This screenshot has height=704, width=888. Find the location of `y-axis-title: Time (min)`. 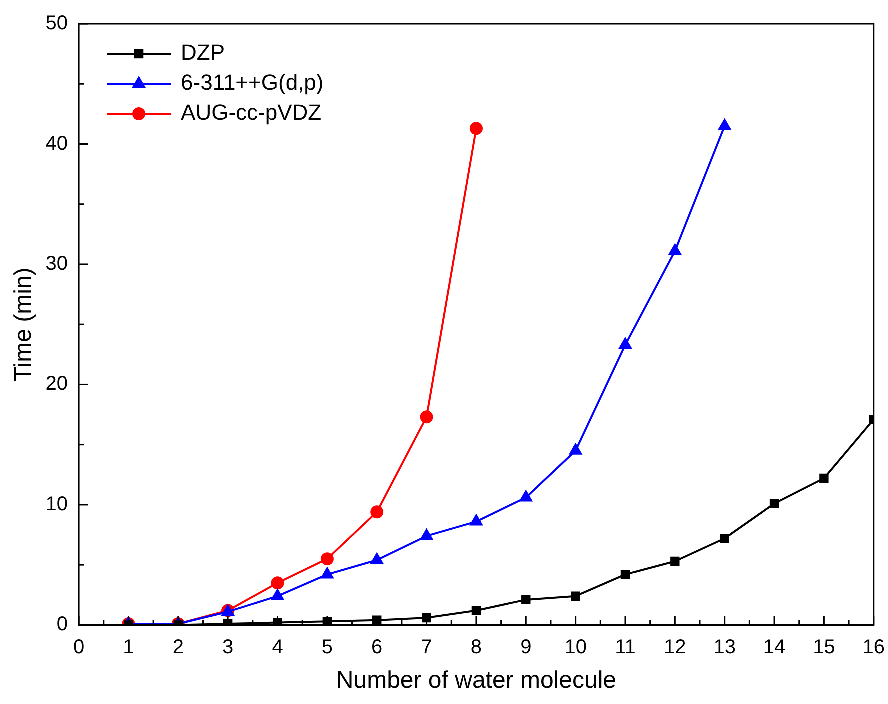

y-axis-title: Time (min) is located at coordinates (24, 325).